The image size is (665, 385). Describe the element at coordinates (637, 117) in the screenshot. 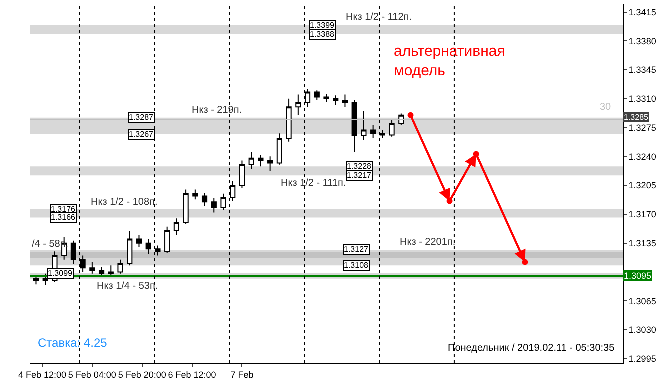

I see `ref-line-label: 1.3285` at that location.